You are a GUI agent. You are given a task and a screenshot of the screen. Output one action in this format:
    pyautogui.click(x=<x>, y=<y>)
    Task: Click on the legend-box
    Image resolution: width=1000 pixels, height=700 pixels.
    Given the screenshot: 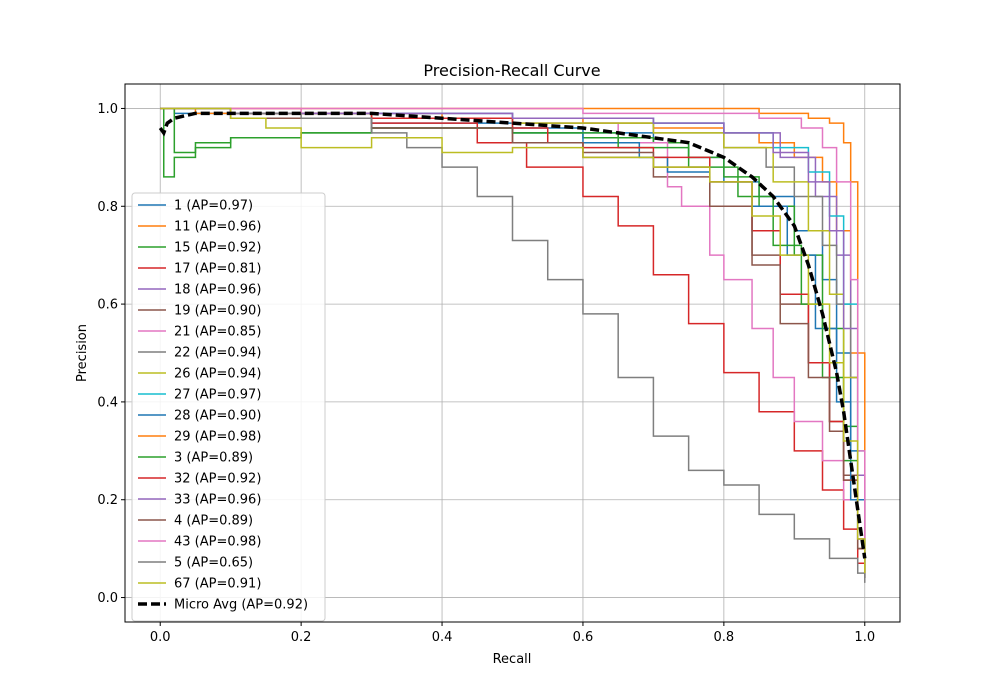 What is the action you would take?
    pyautogui.click(x=228, y=407)
    